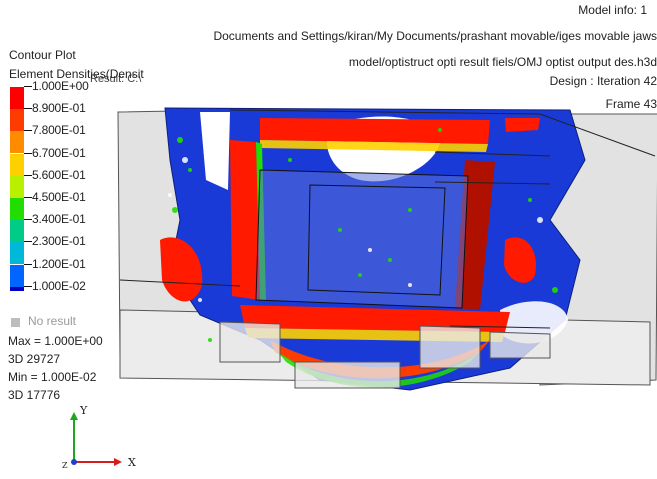 This screenshot has width=657, height=479. I want to click on density-frame-left, so click(245, 220).